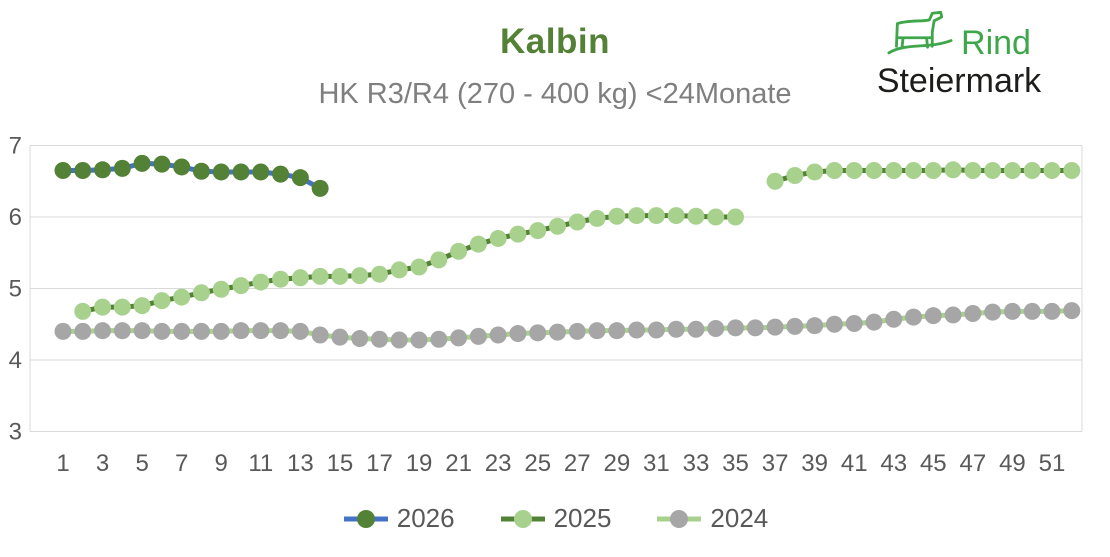 Image resolution: width=1110 pixels, height=557 pixels. I want to click on x-tick-label: 51, so click(1052, 463).